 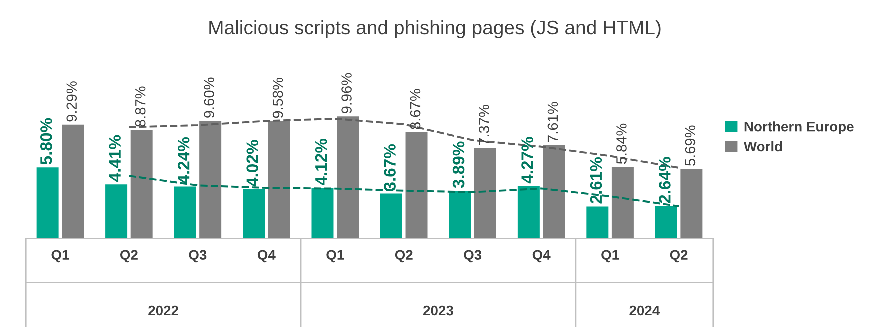 What do you see at coordinates (528, 160) in the screenshot?
I see `data-label: 4.27%` at bounding box center [528, 160].